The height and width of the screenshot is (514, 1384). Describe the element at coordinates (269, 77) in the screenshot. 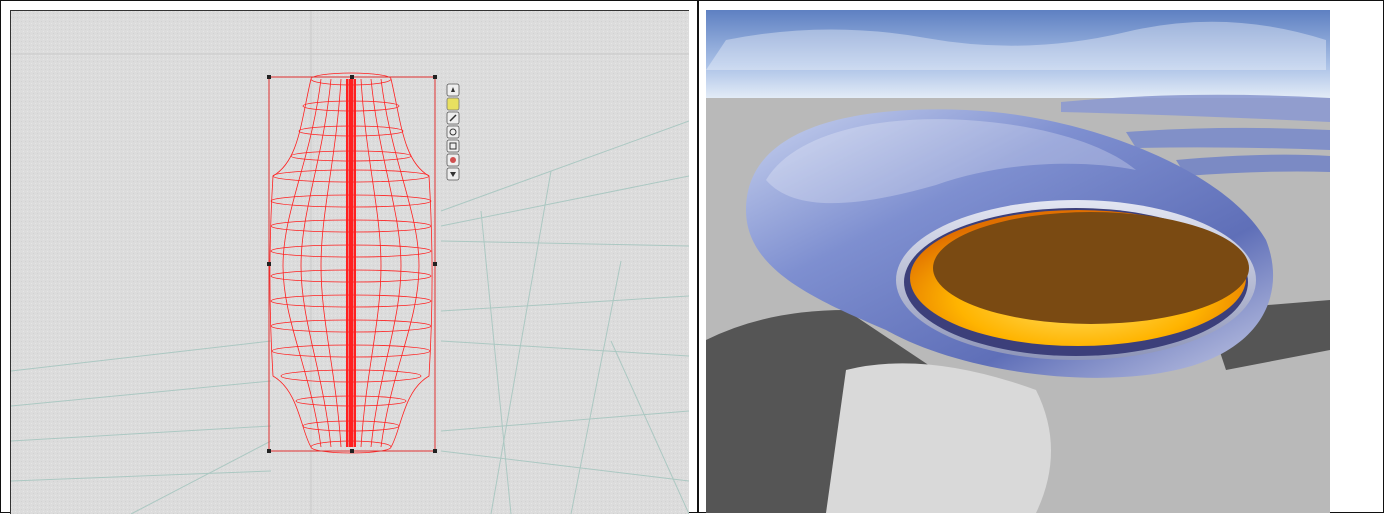

I see `handle-top-left` at that location.